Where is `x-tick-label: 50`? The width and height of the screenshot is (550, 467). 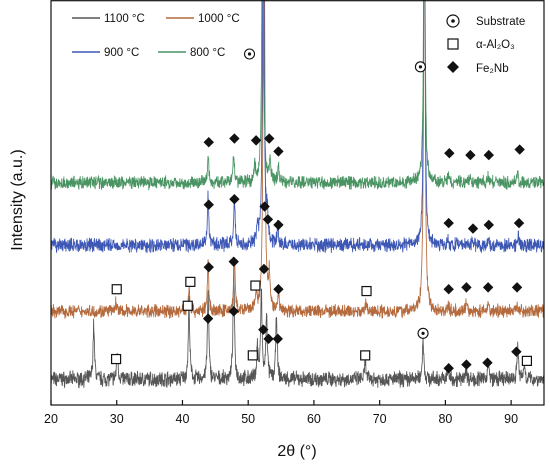 x-tick-label: 50 is located at coordinates (248, 419).